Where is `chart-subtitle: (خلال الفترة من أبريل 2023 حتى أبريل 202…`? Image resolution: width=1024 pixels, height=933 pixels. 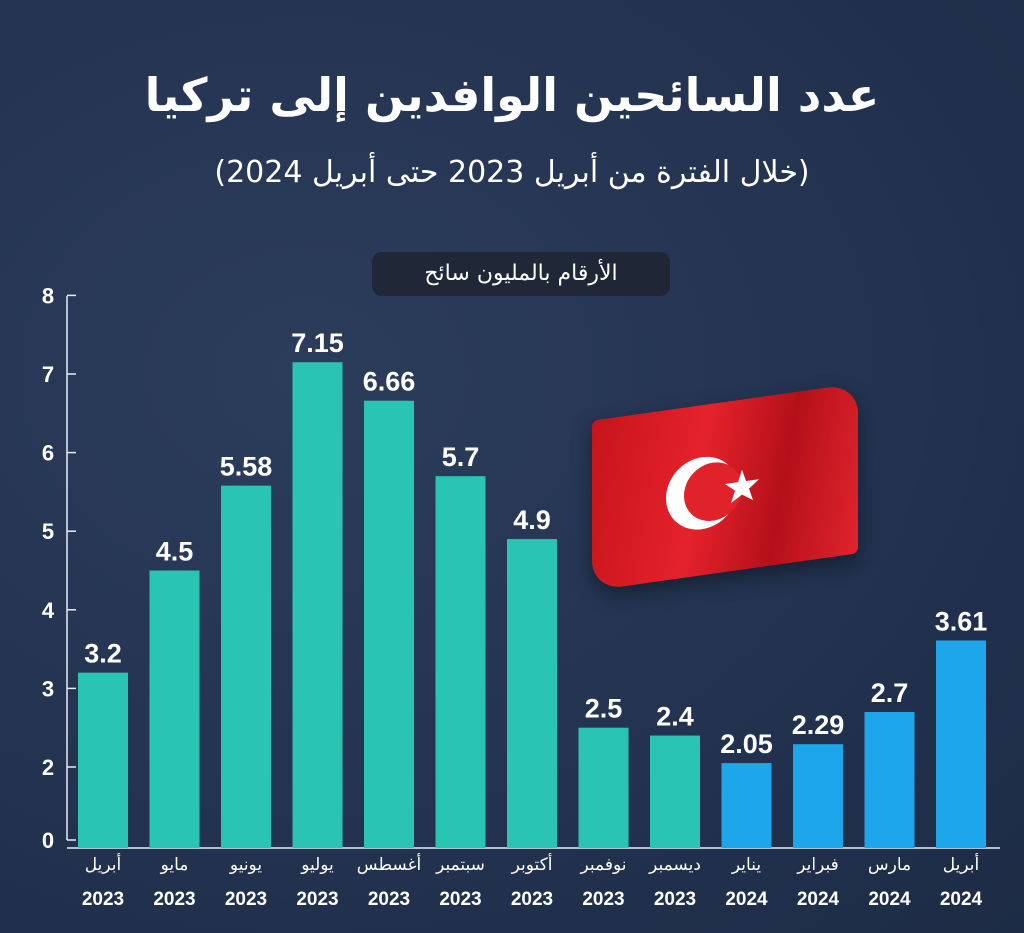
chart-subtitle: (خلال الفترة من أبريل 2023 حتى أبريل 202… is located at coordinates (512, 172).